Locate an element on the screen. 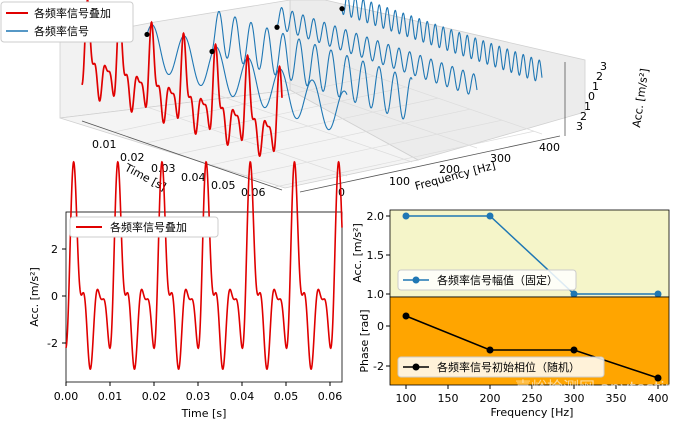  x-tick: 0.00 is located at coordinates (66, 396).